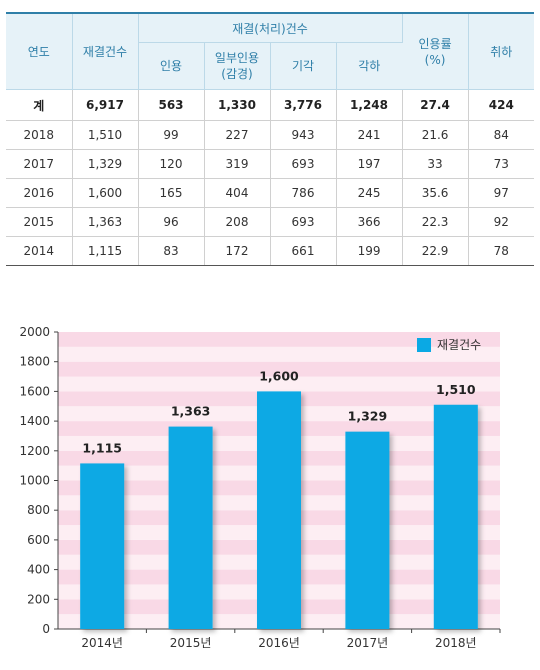 Image resolution: width=540 pixels, height=670 pixels. I want to click on cell-cases: 1,510, so click(105, 135).